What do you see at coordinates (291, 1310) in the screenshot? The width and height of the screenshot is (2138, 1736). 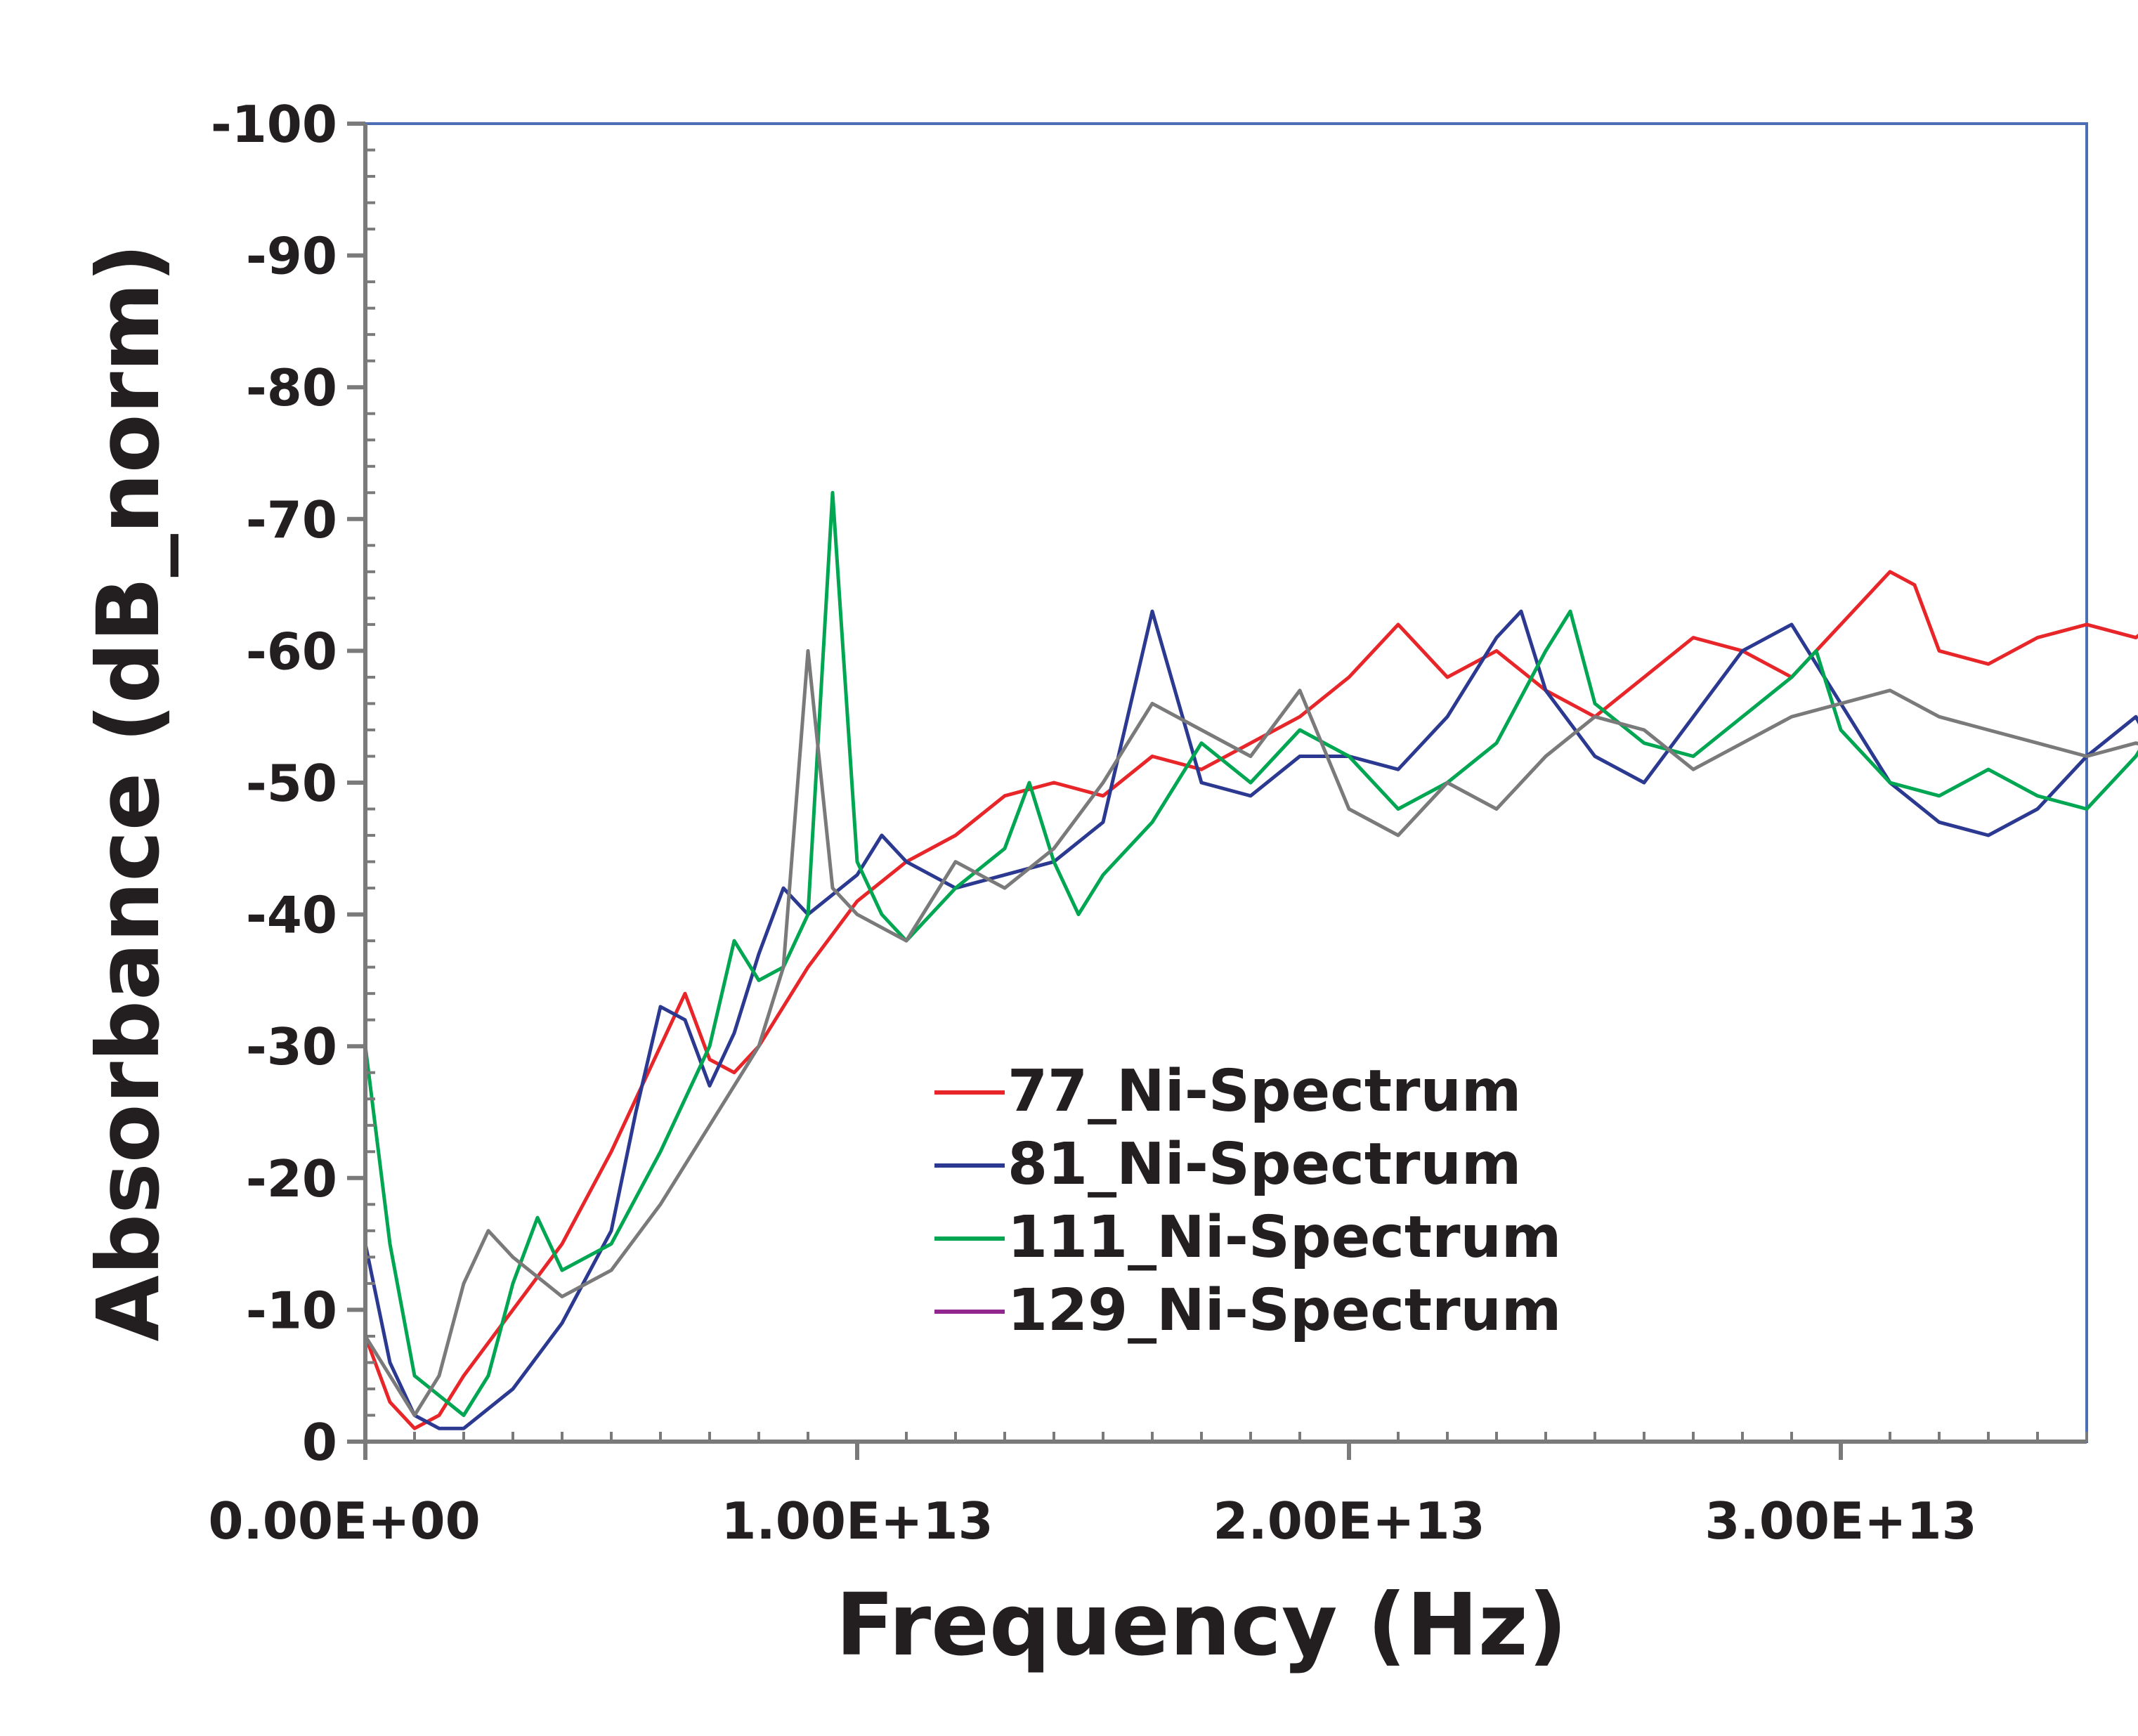 I see `y-tick-label: -10` at bounding box center [291, 1310].